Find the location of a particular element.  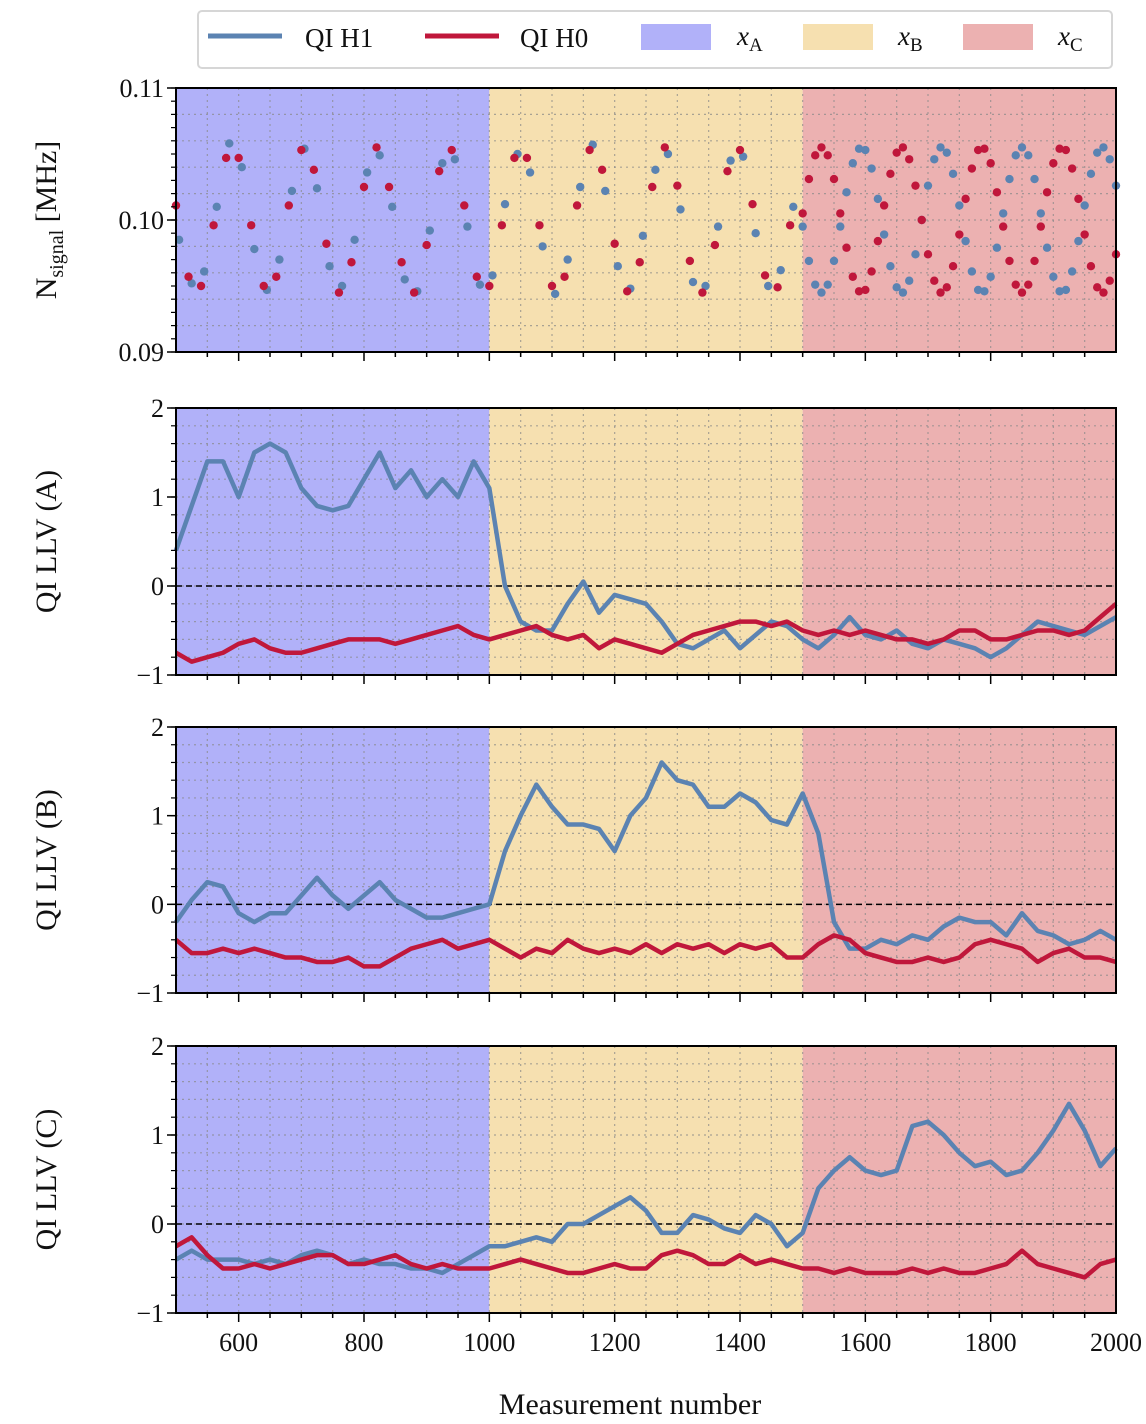

y-tick-label: 0.11 is located at coordinates (141, 88).